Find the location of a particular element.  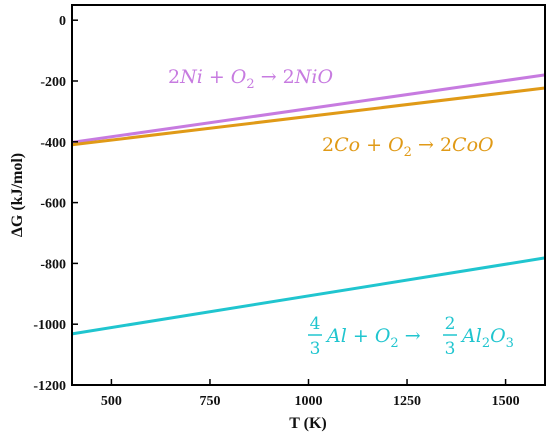

y-axis-ticks: 0 -200 -400 -600 -800 -1000 -1200 is located at coordinates (55, 204).